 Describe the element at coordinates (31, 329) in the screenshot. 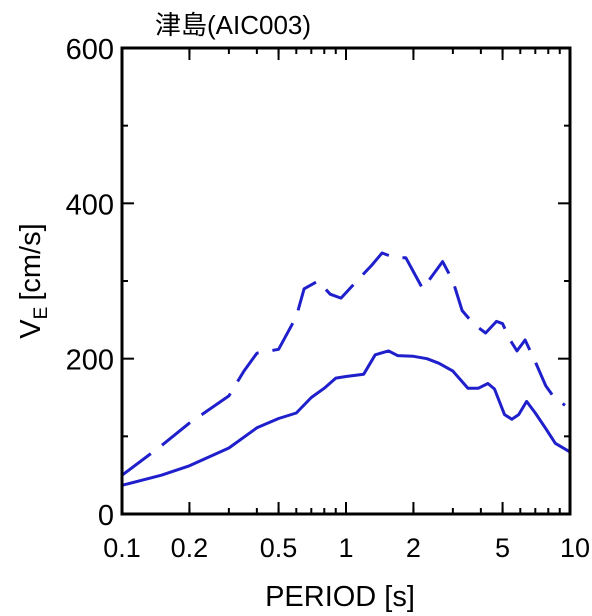

I see `y-axis-label-main: V` at that location.